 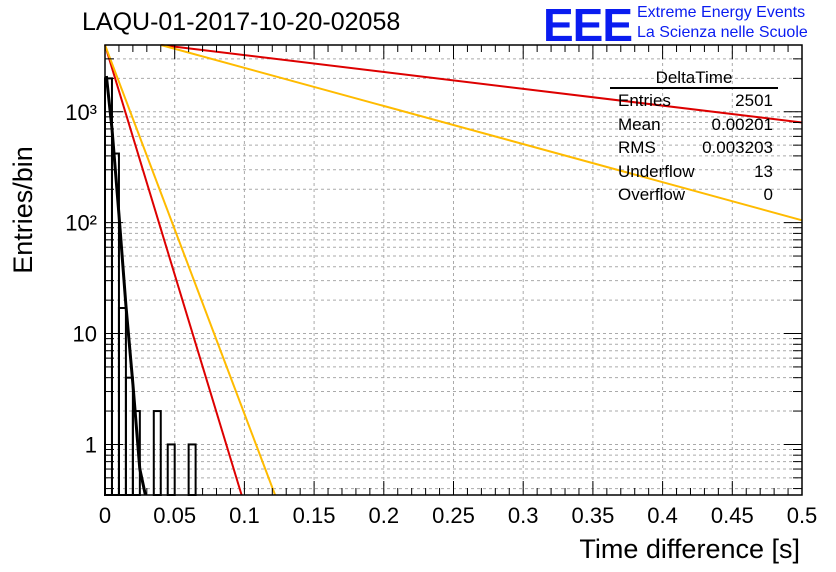 What do you see at coordinates (691, 148) in the screenshot?
I see `stats-row-rms: RMS 0.003203` at bounding box center [691, 148].